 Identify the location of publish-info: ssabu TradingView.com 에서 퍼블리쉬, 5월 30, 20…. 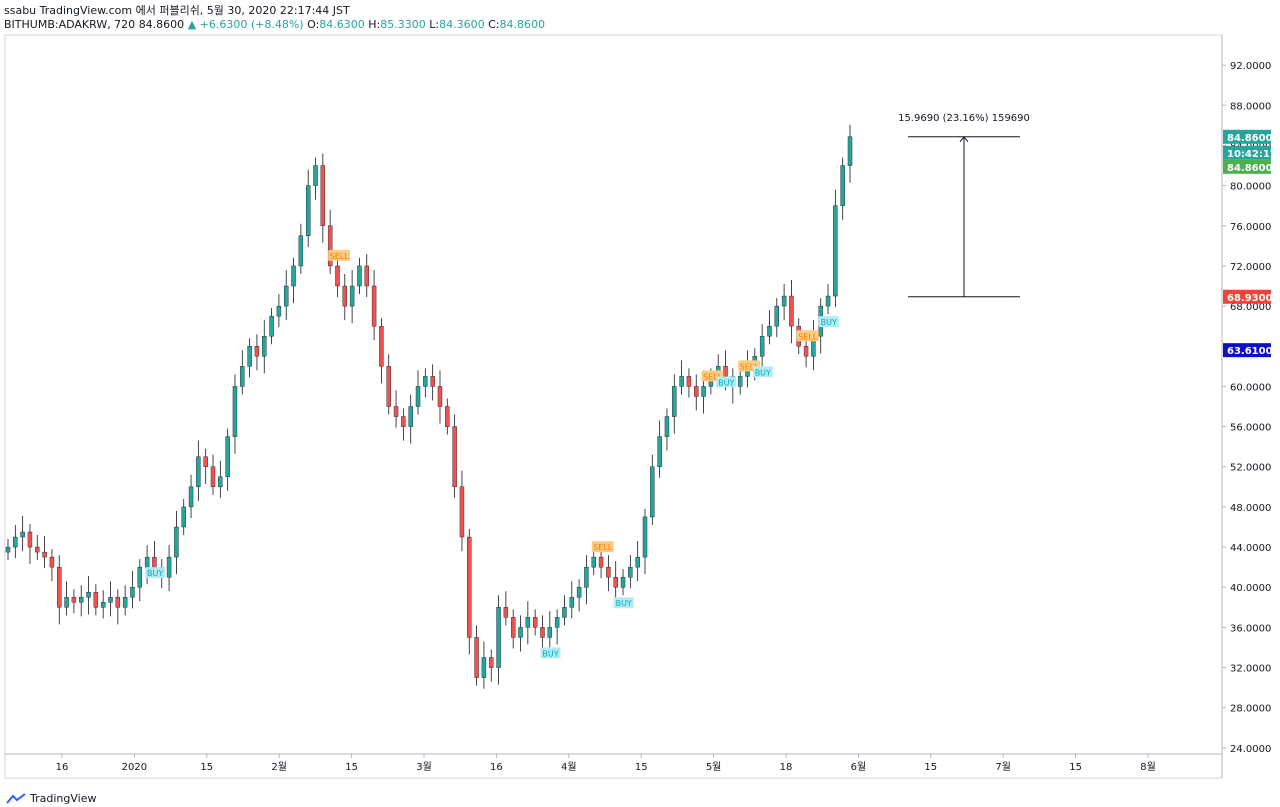
(177, 10).